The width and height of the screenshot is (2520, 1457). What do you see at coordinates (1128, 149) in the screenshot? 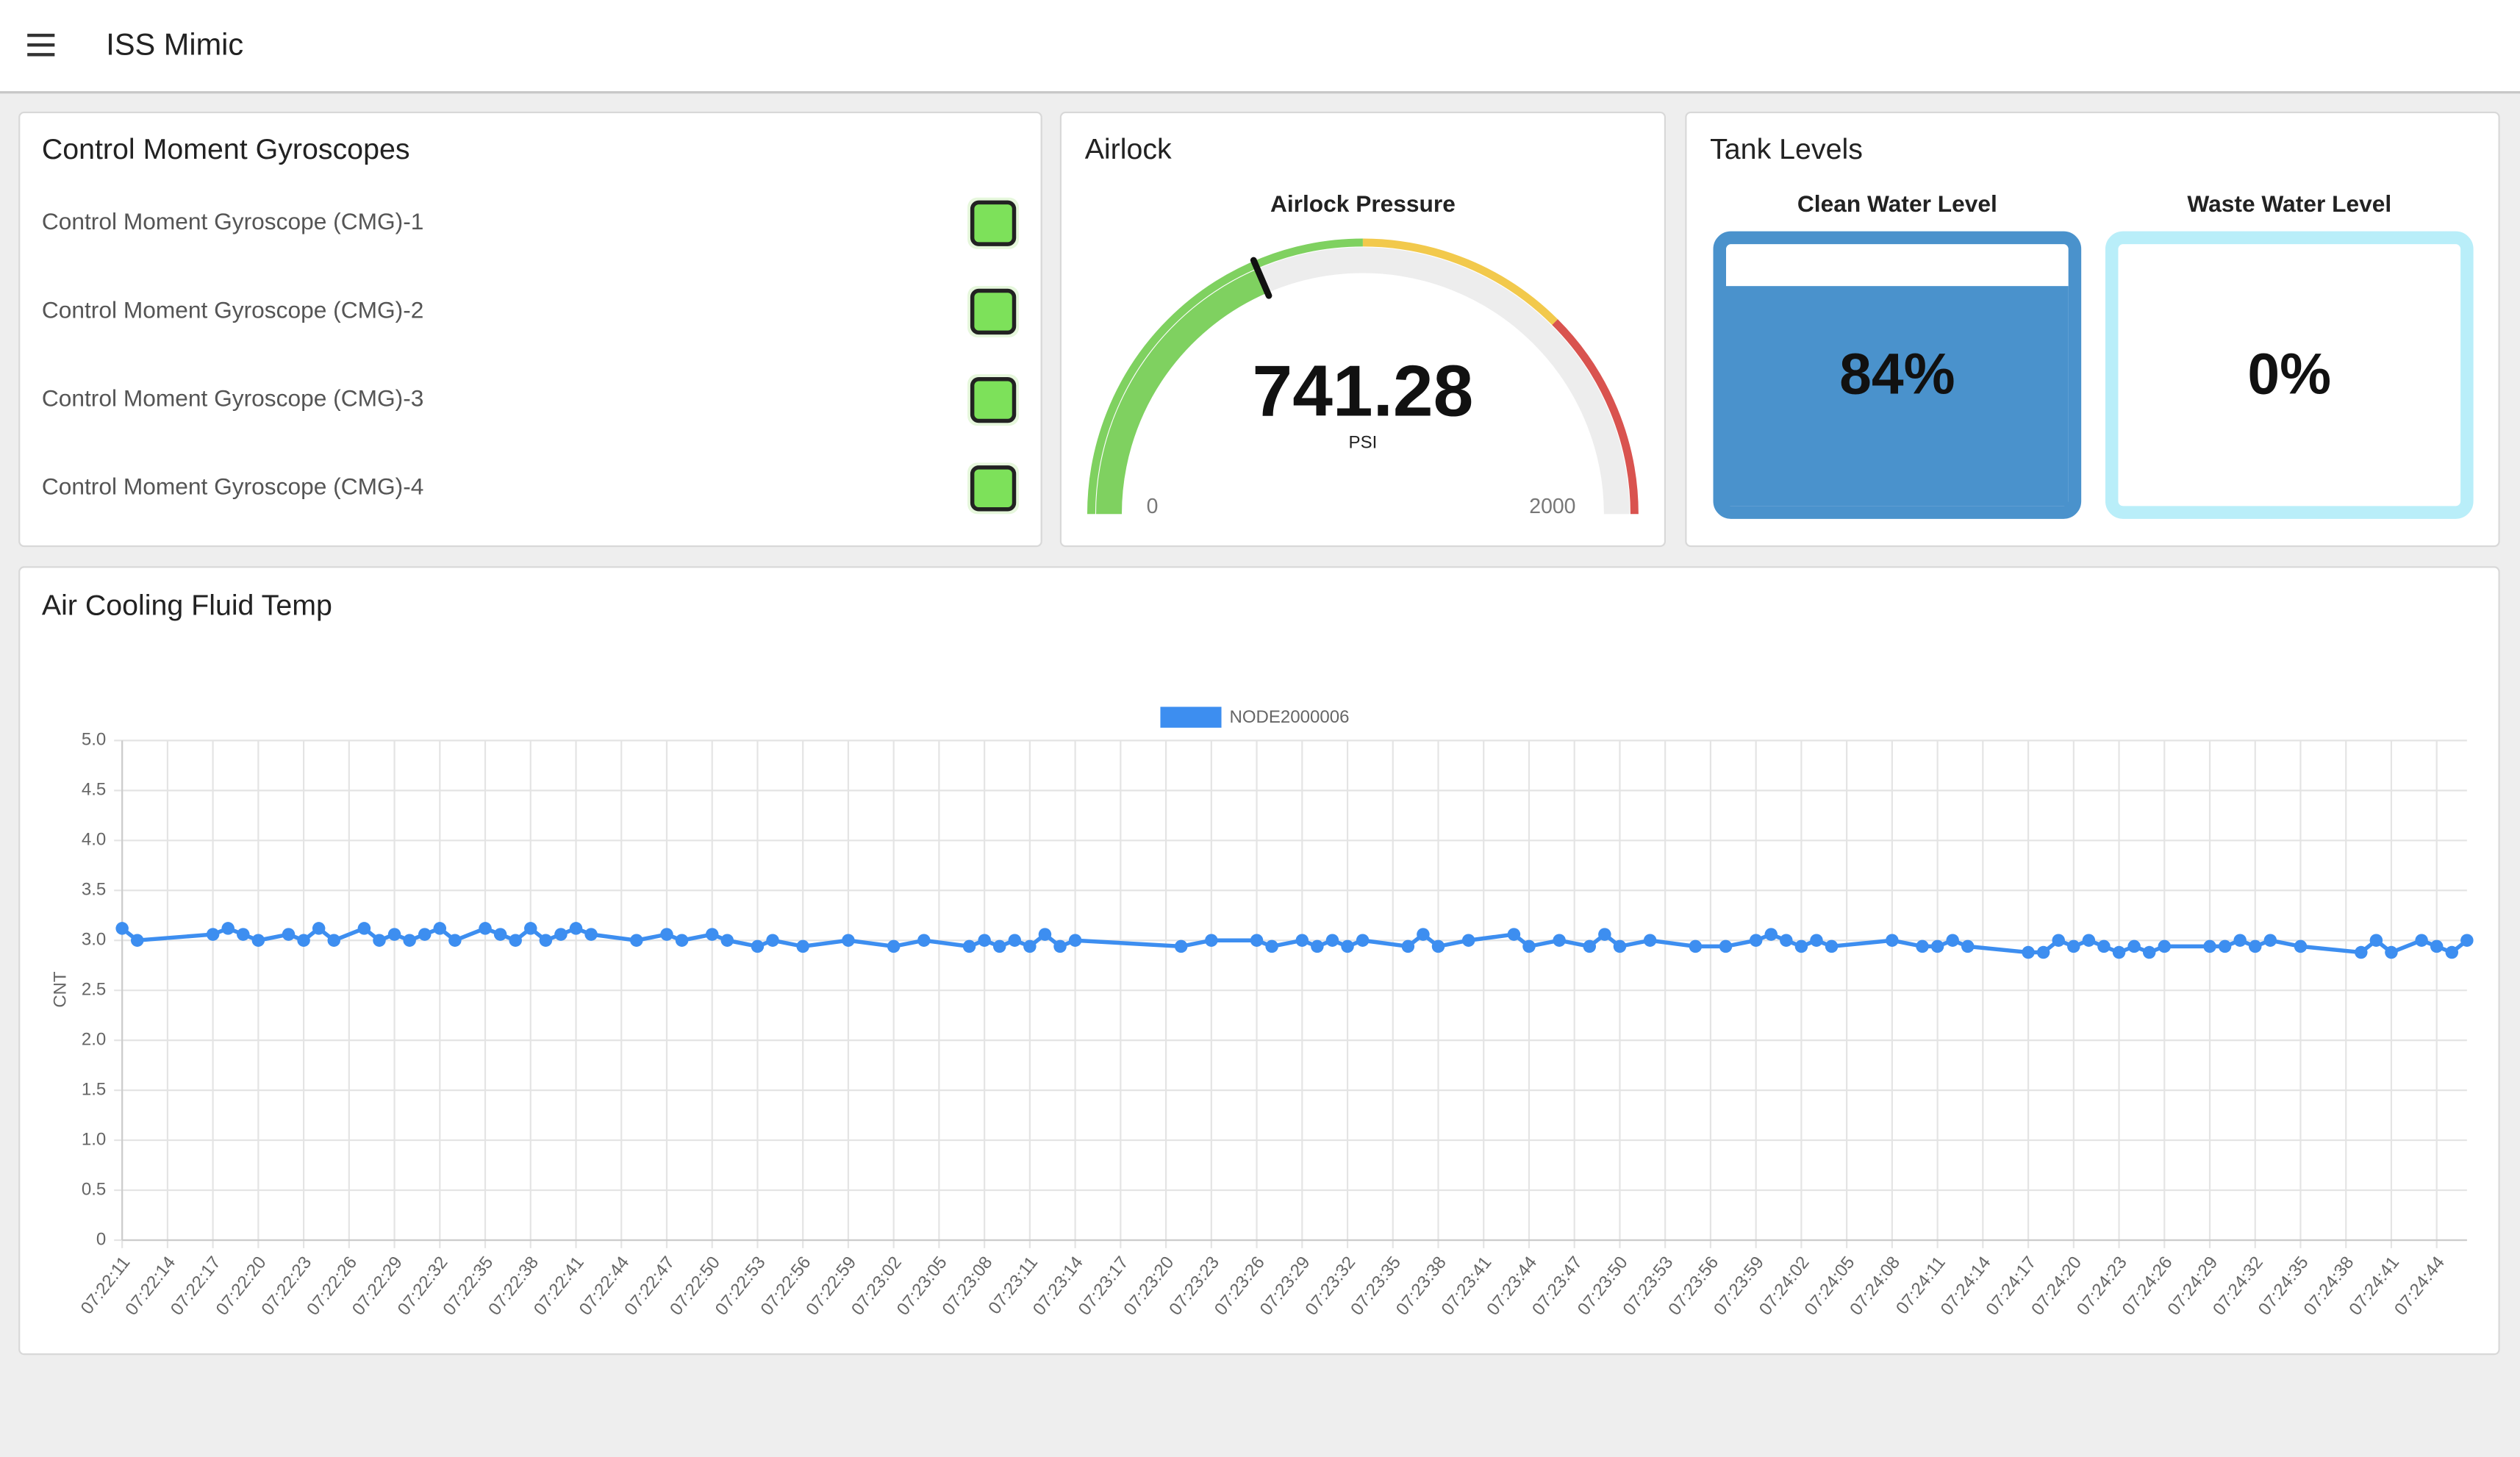
I see `card-title: Airlock` at bounding box center [1128, 149].